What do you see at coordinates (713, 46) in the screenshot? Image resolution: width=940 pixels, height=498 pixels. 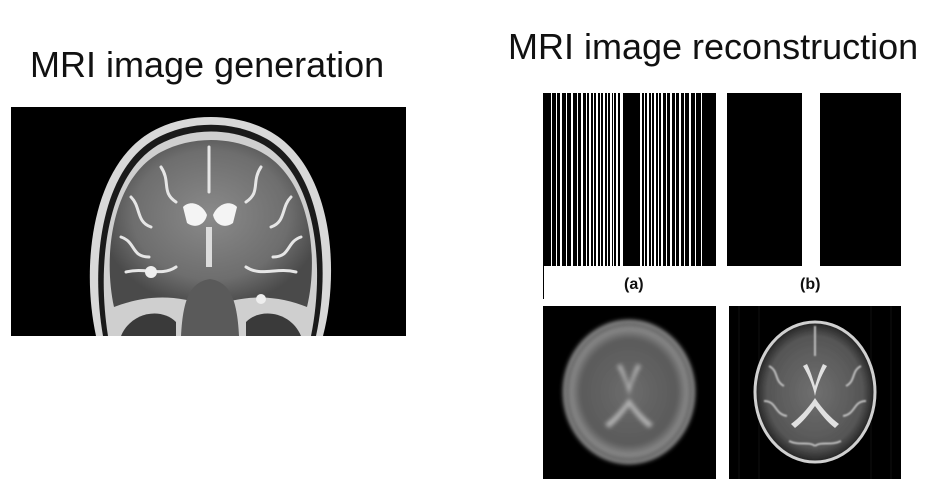 I see `mri-reconstruction-title: MRI image reconstruction` at bounding box center [713, 46].